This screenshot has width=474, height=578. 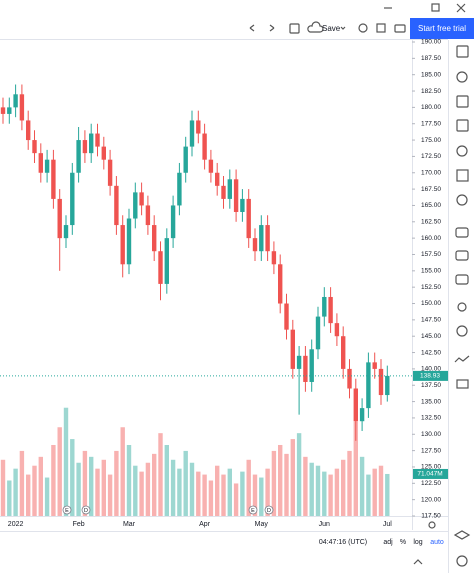 I want to click on y-tick-label: 187.50, so click(x=431, y=58).